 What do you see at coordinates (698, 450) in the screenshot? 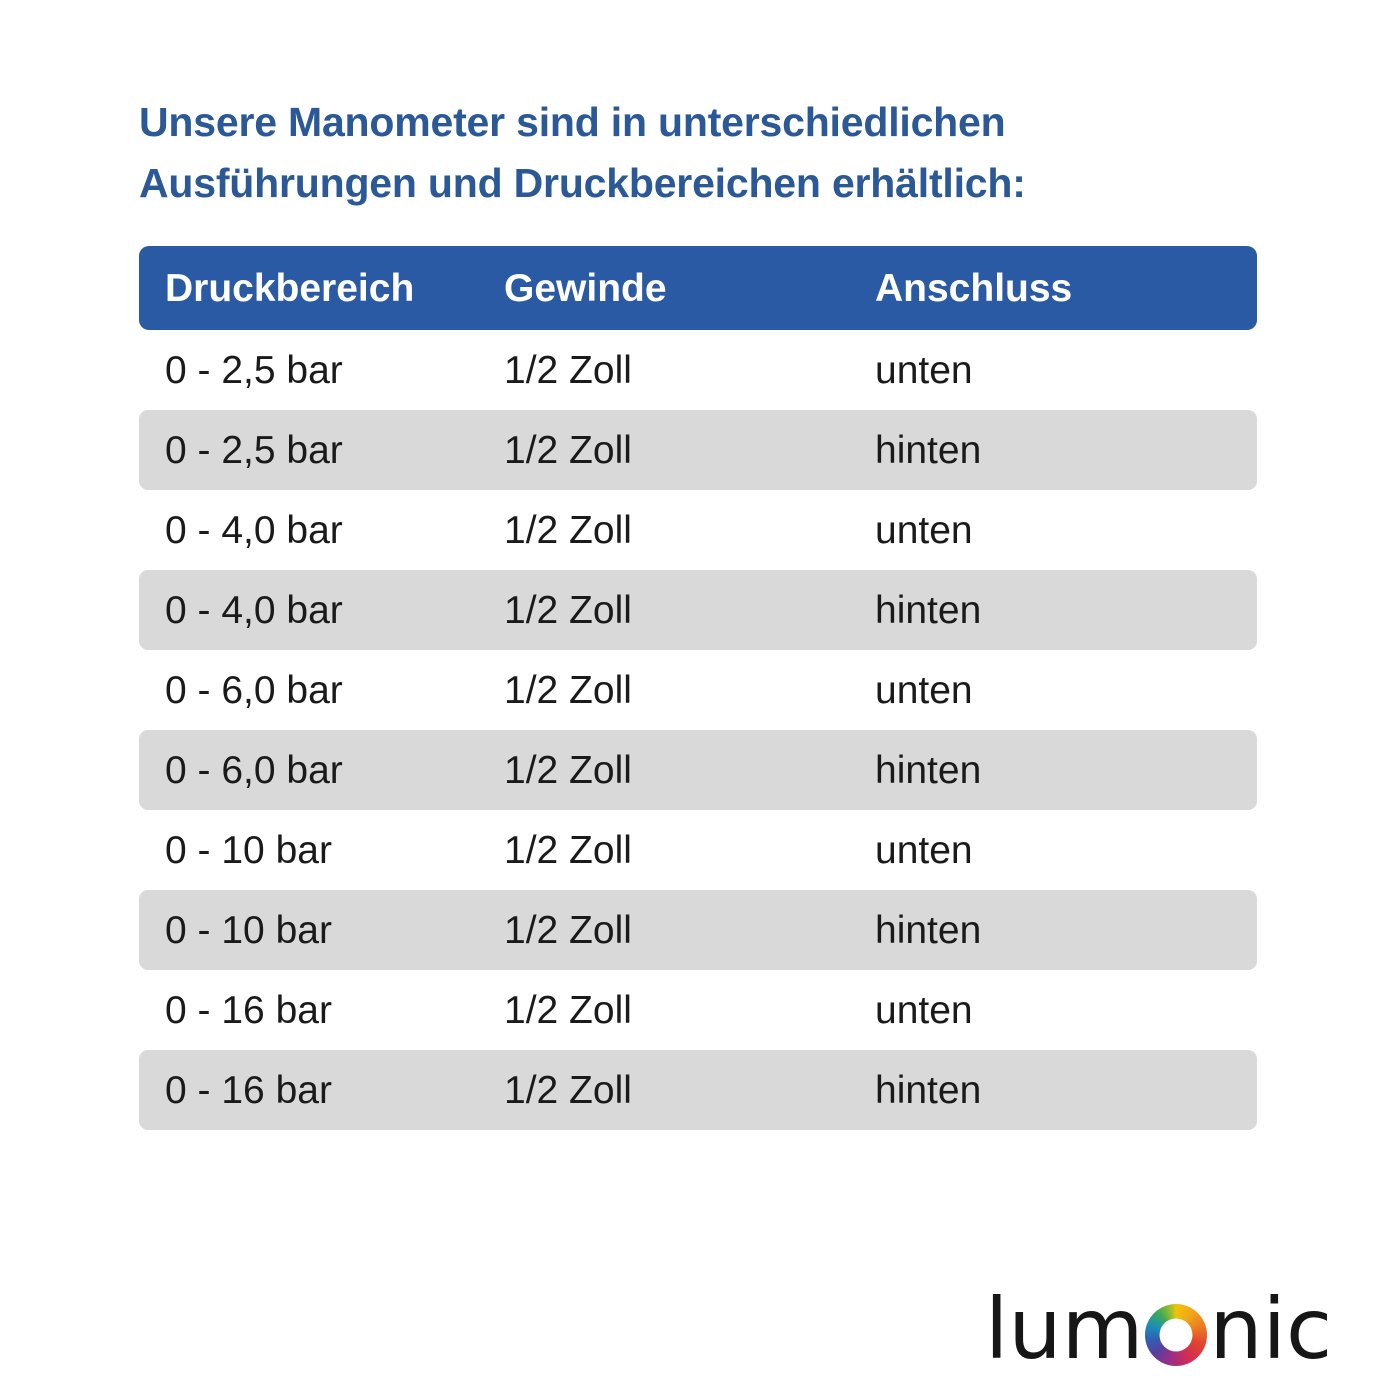
I see `table-row: 0 - 2,5 bar 1/2 Zoll hinten` at bounding box center [698, 450].